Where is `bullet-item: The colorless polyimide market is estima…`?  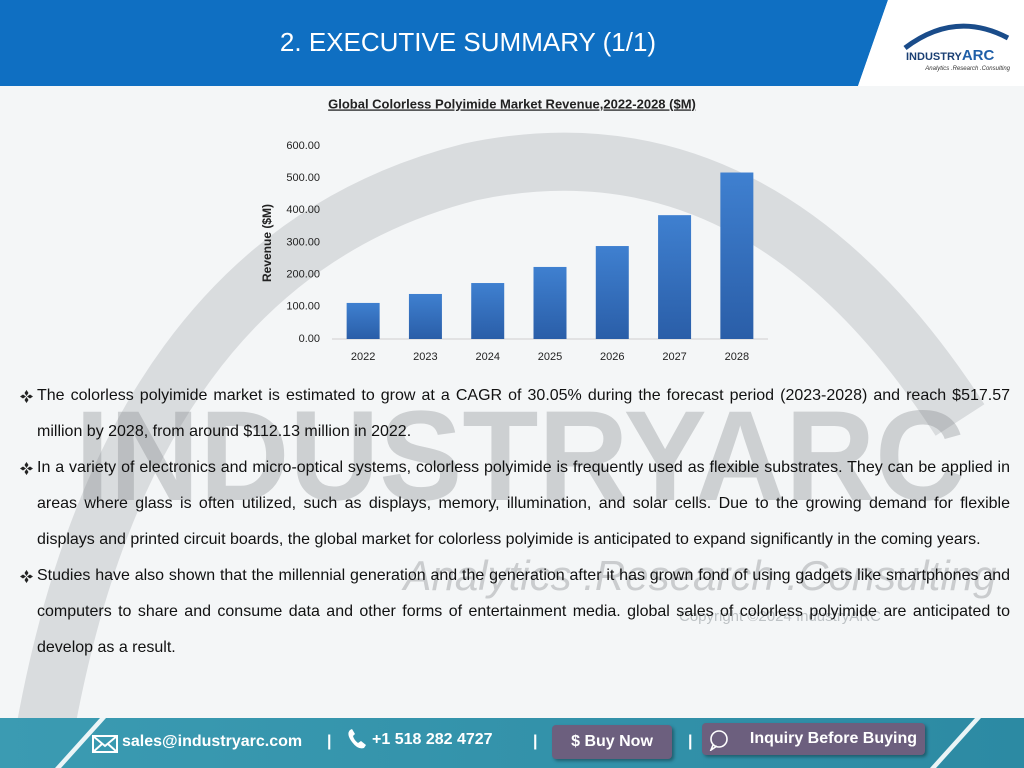 bullet-item: The colorless polyimide market is estima… is located at coordinates (515, 414).